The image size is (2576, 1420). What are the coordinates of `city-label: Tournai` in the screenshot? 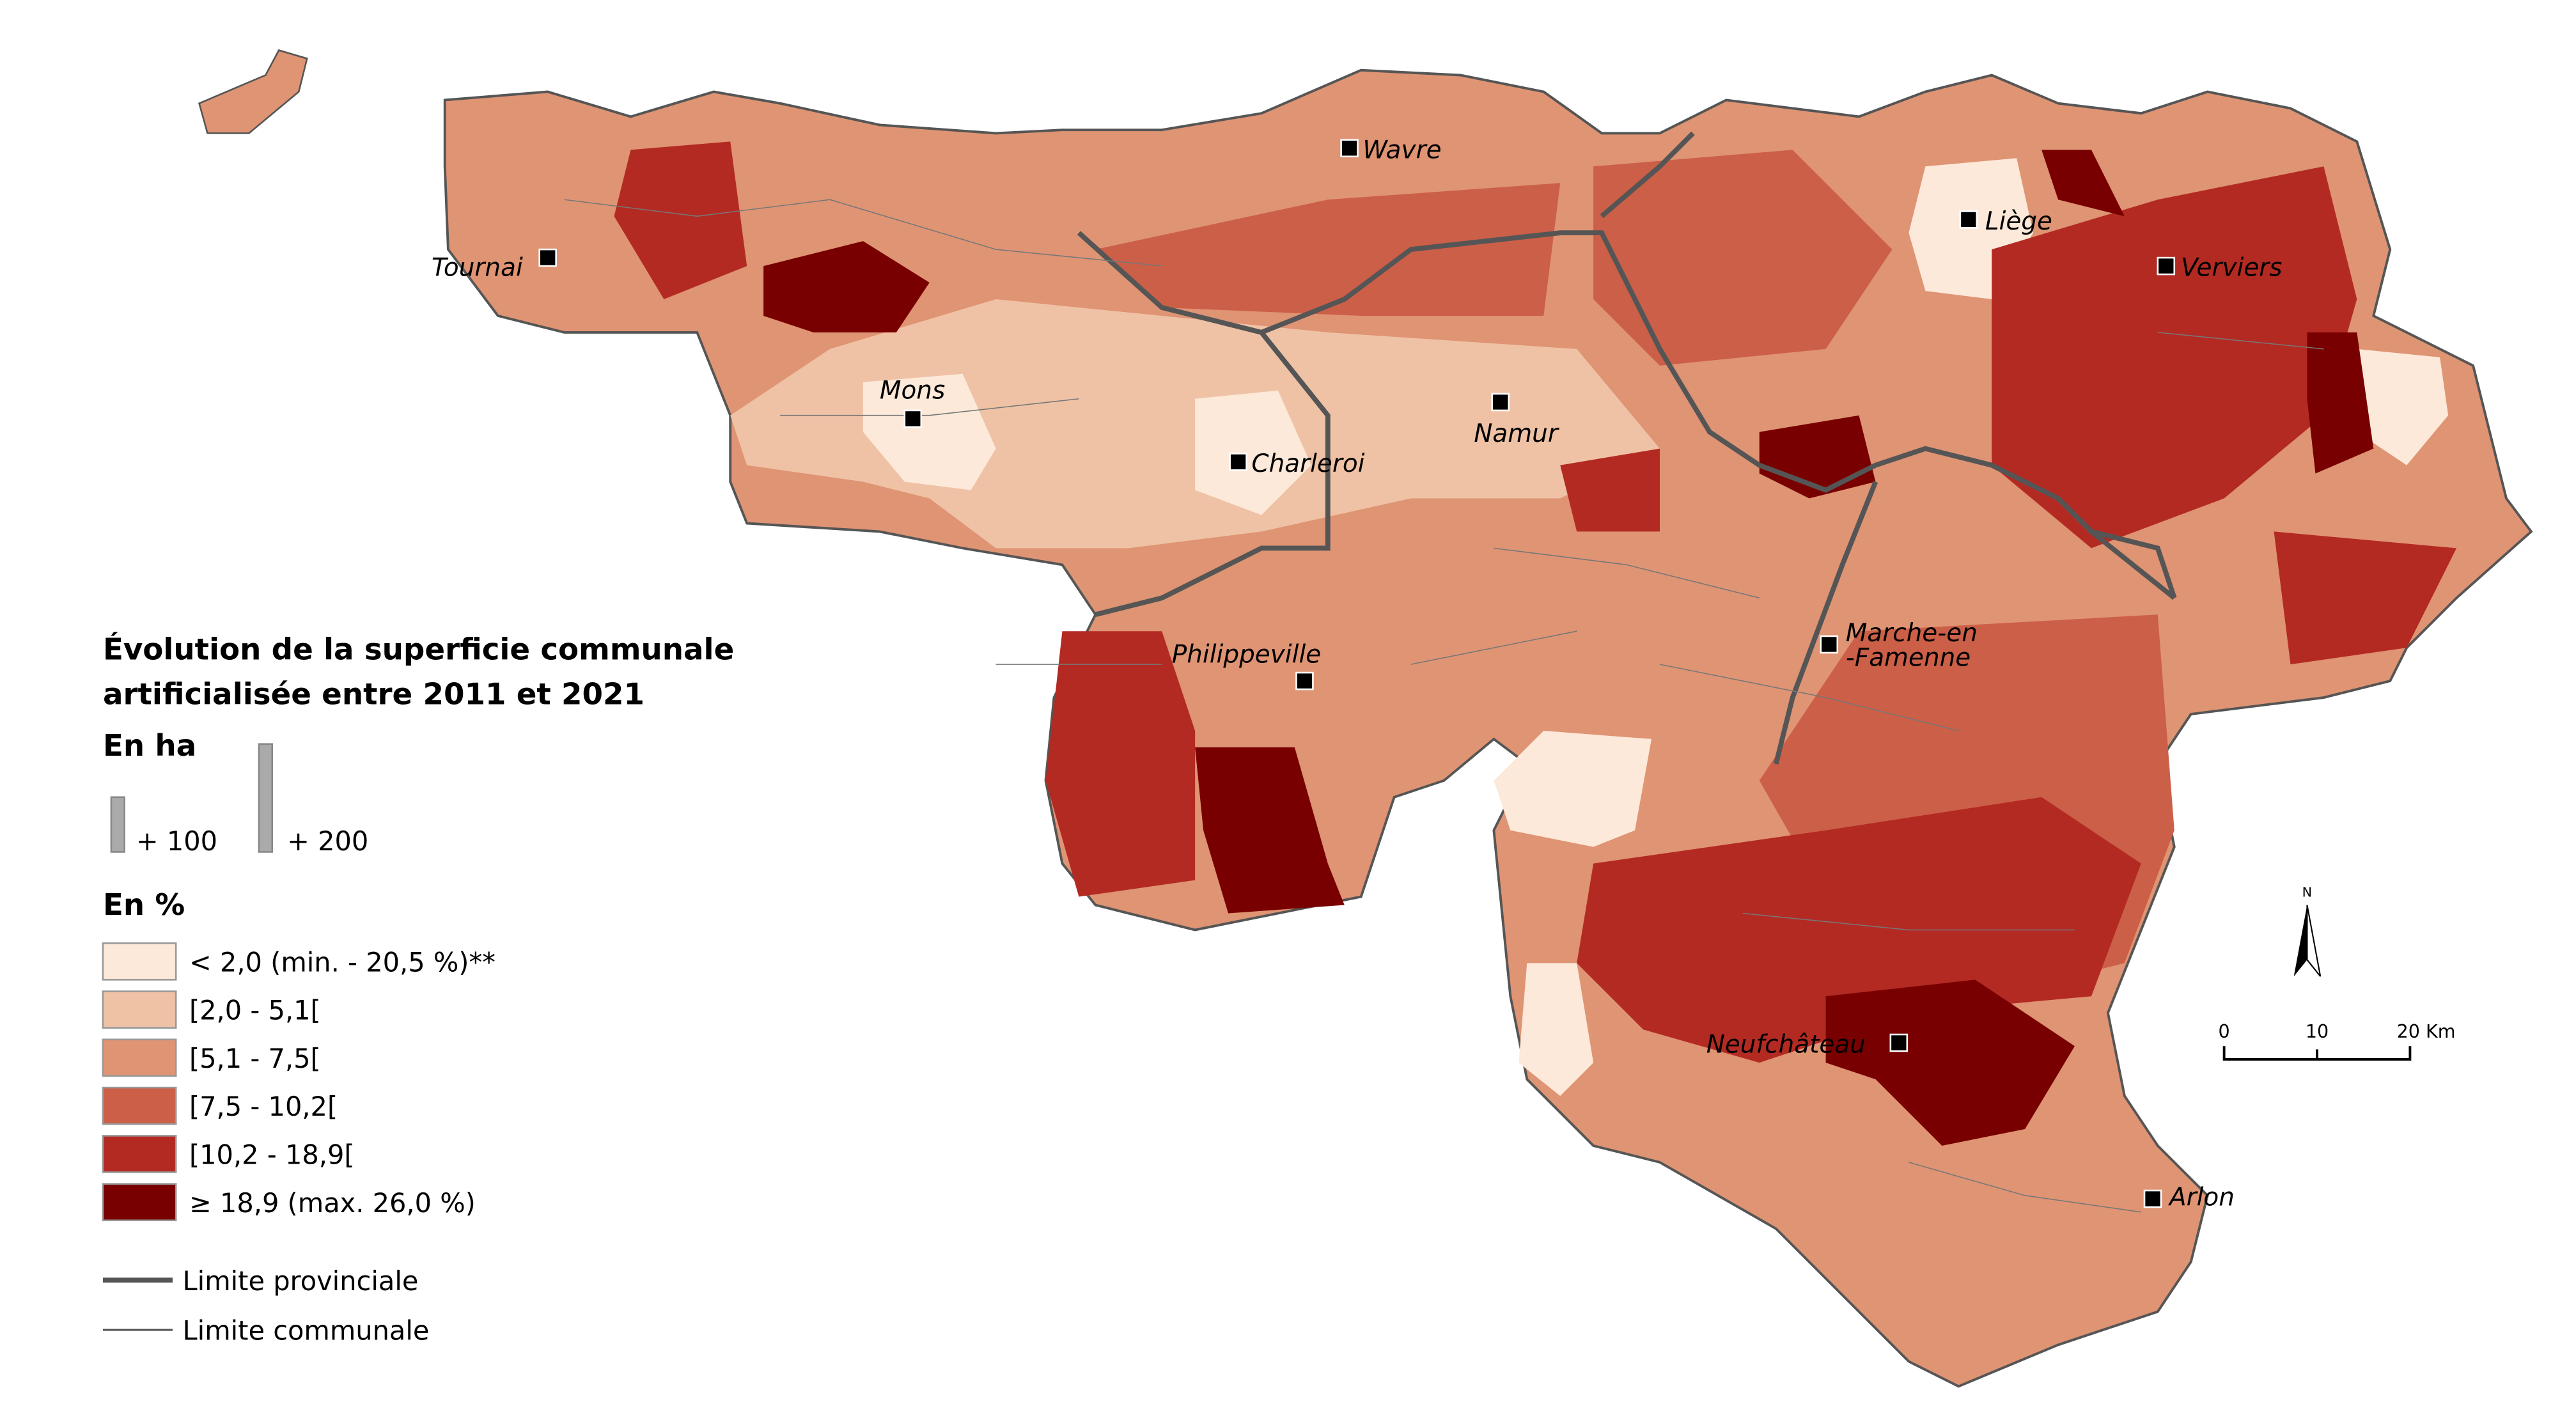 It's located at (477, 268).